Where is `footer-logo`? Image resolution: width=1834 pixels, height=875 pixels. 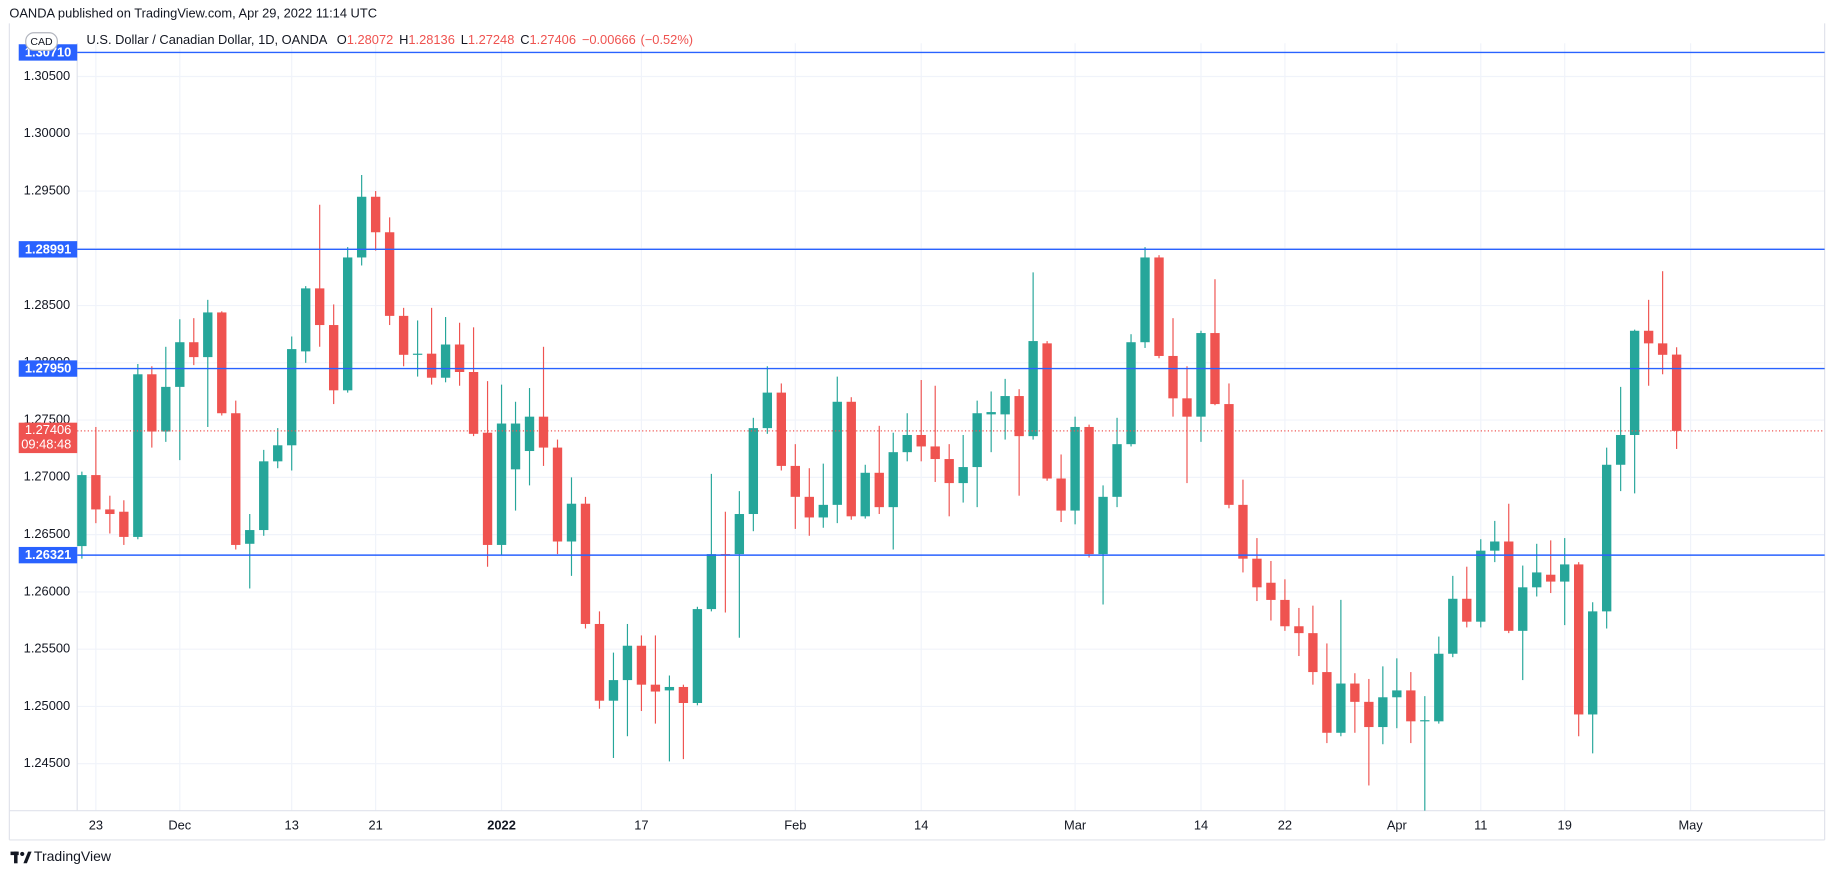 footer-logo is located at coordinates (21, 857).